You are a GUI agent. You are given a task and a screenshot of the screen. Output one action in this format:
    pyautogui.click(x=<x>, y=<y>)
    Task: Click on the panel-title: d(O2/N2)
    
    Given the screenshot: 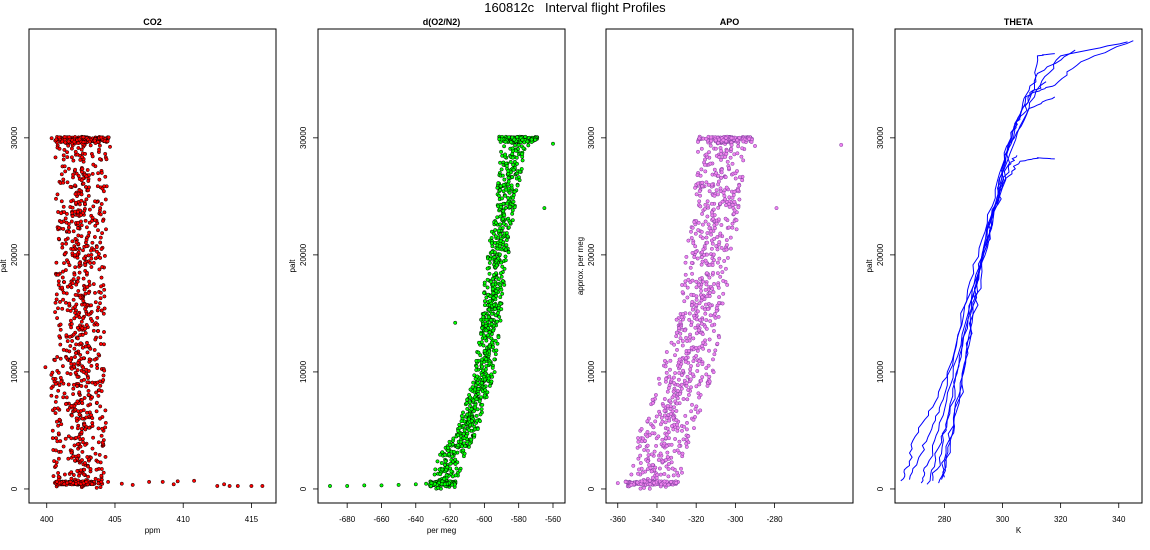 What is the action you would take?
    pyautogui.click(x=442, y=22)
    